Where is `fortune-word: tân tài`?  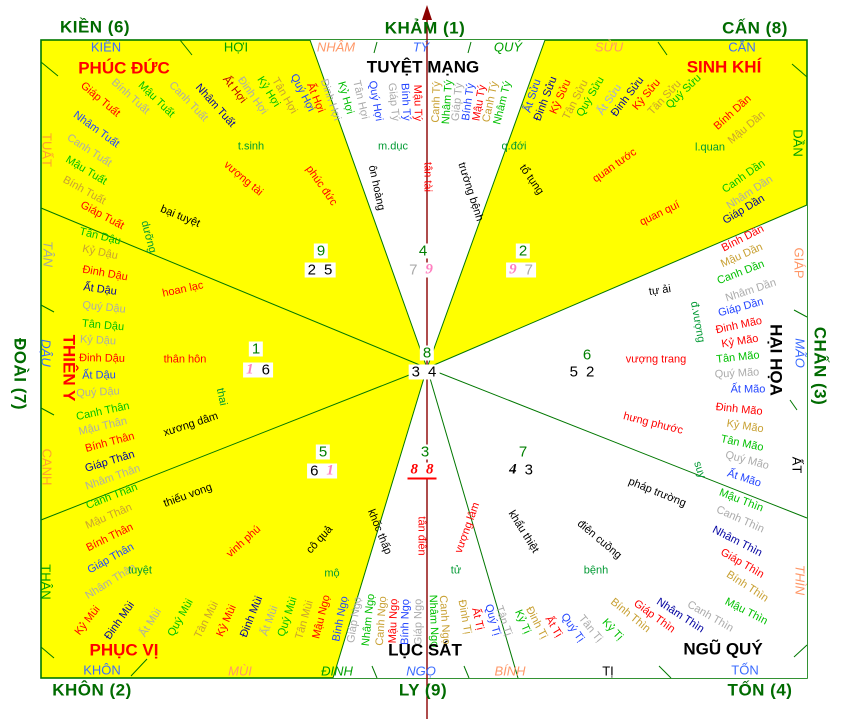 fortune-word: tân tài is located at coordinates (427, 177).